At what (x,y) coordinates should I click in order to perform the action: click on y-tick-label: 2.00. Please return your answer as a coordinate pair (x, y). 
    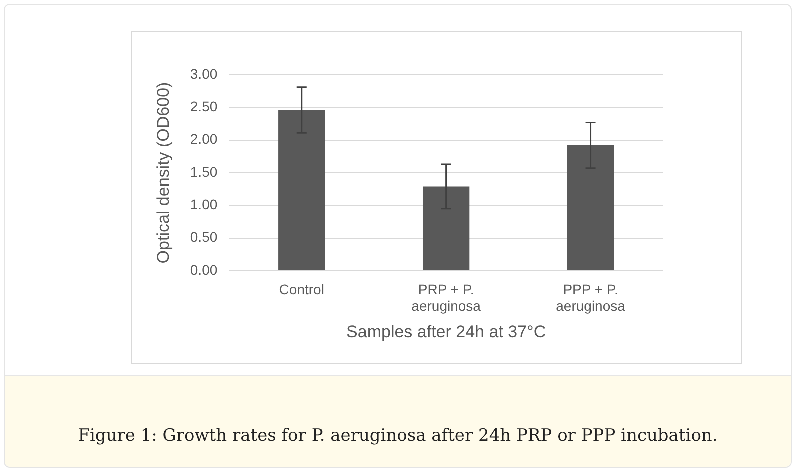
    Looking at the image, I should click on (204, 139).